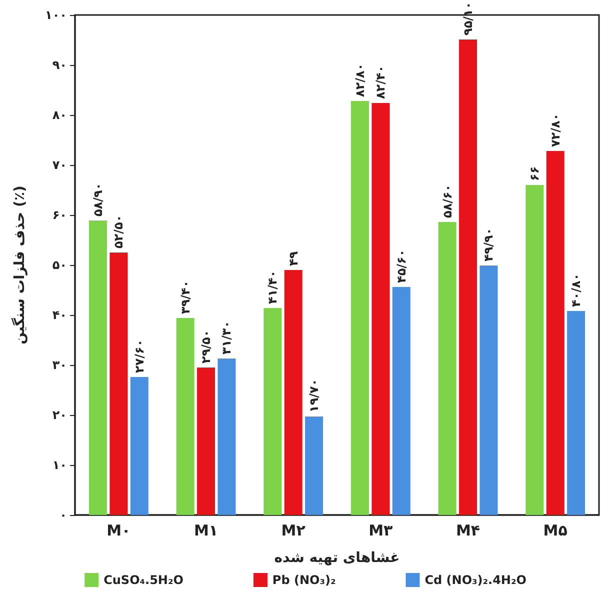 This screenshot has width=611, height=600. Describe the element at coordinates (555, 130) in the screenshot. I see `data-label: ۷۲/۸۰` at that location.